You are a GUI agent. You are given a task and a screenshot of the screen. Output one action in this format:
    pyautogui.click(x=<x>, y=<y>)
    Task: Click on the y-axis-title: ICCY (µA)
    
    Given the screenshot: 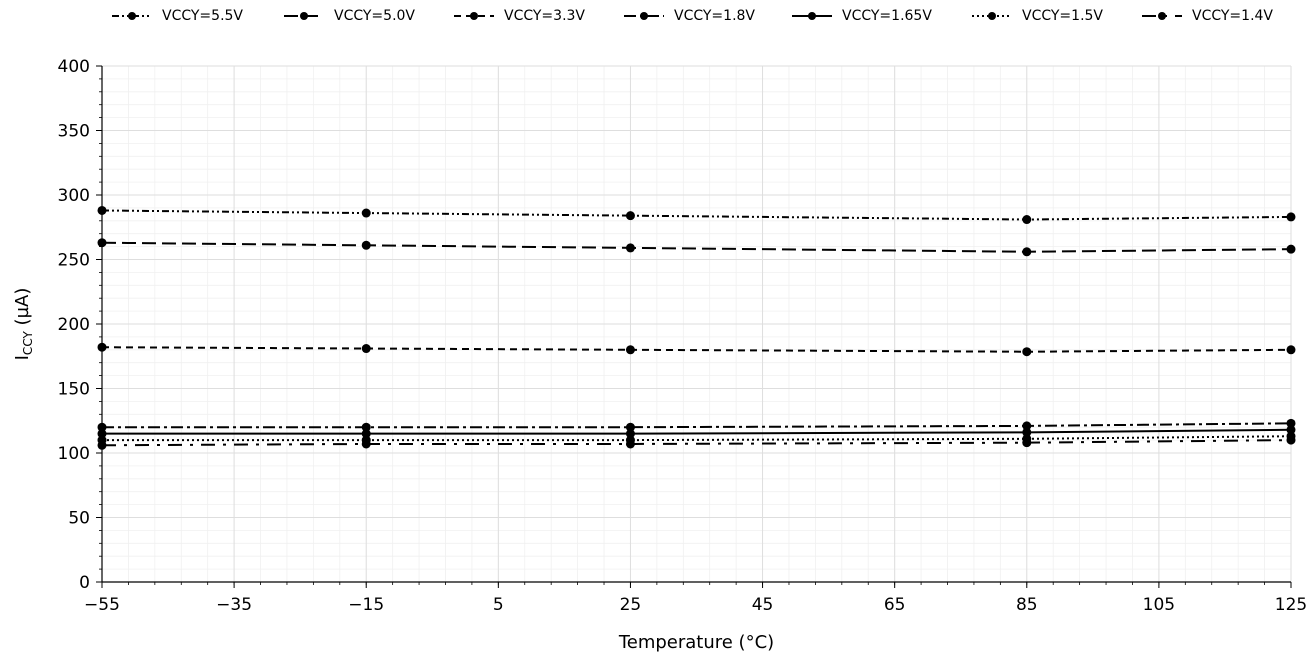 What is the action you would take?
    pyautogui.click(x=23, y=324)
    